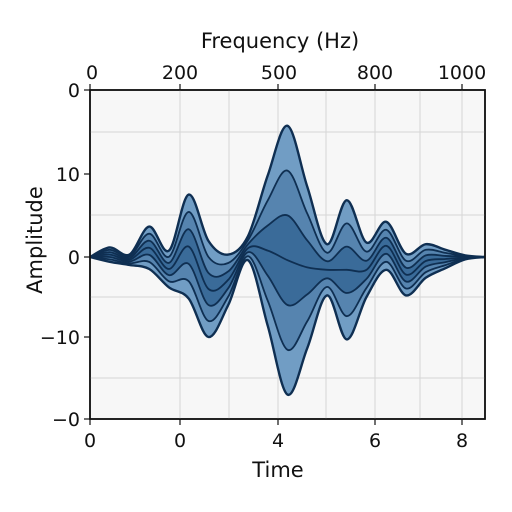 Image resolution: width=512 pixels, height=512 pixels. What do you see at coordinates (92, 73) in the screenshot?
I see `x2-tick-label: 0` at bounding box center [92, 73].